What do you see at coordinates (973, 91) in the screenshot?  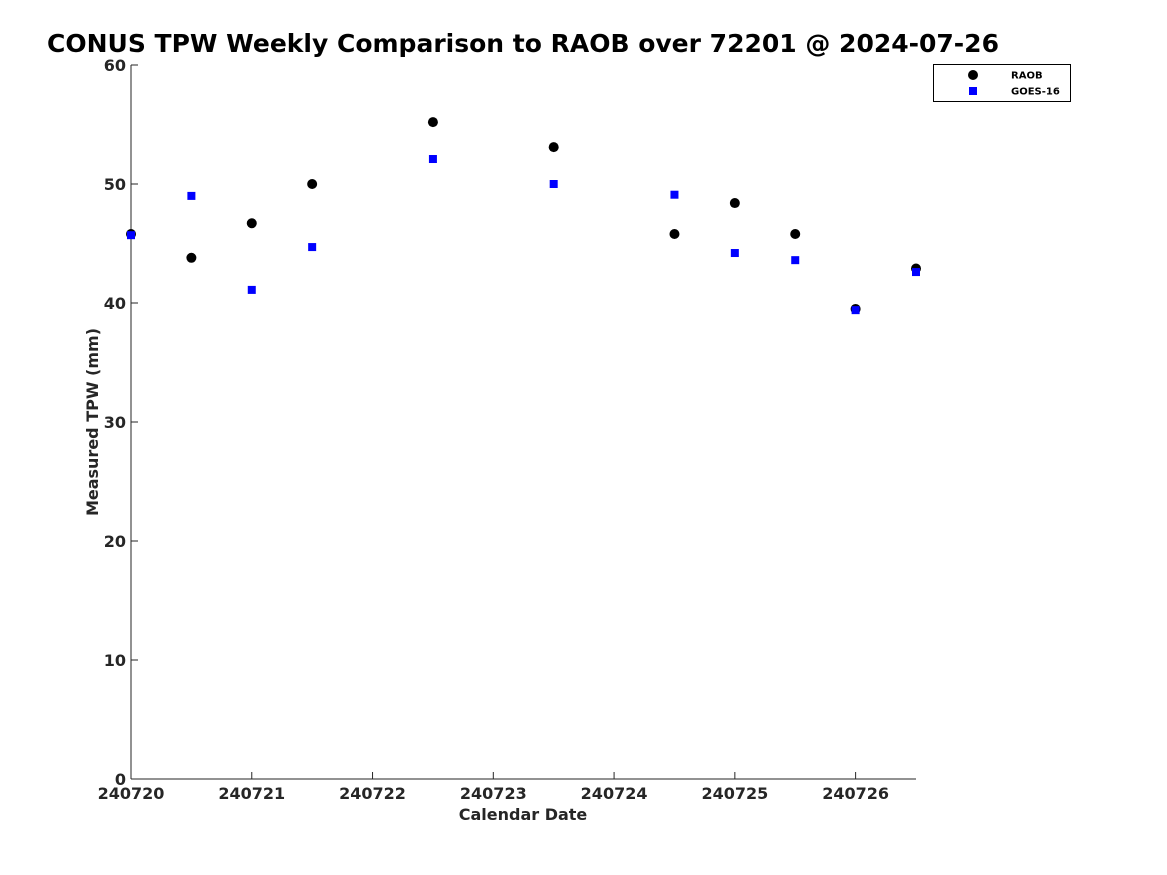 I see `legend-goes16-marker` at bounding box center [973, 91].